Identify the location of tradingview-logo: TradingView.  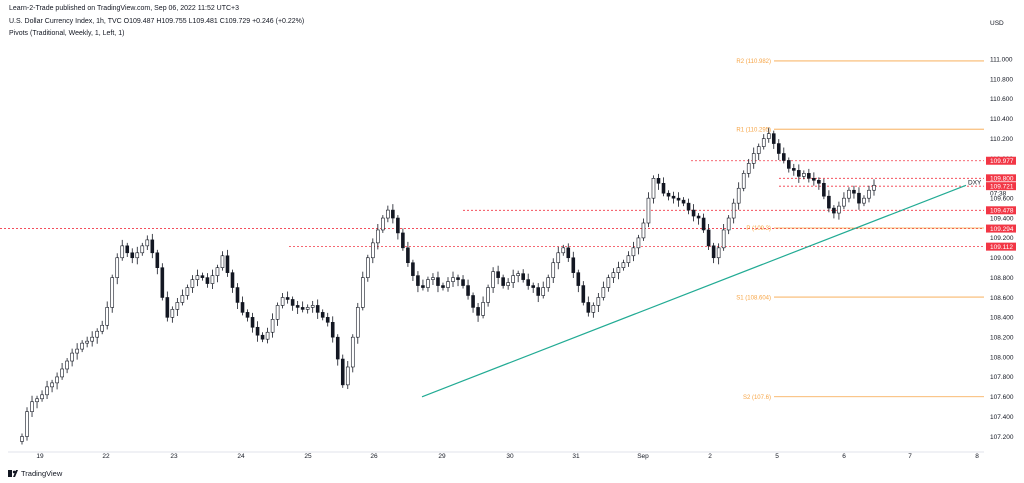
(35, 473).